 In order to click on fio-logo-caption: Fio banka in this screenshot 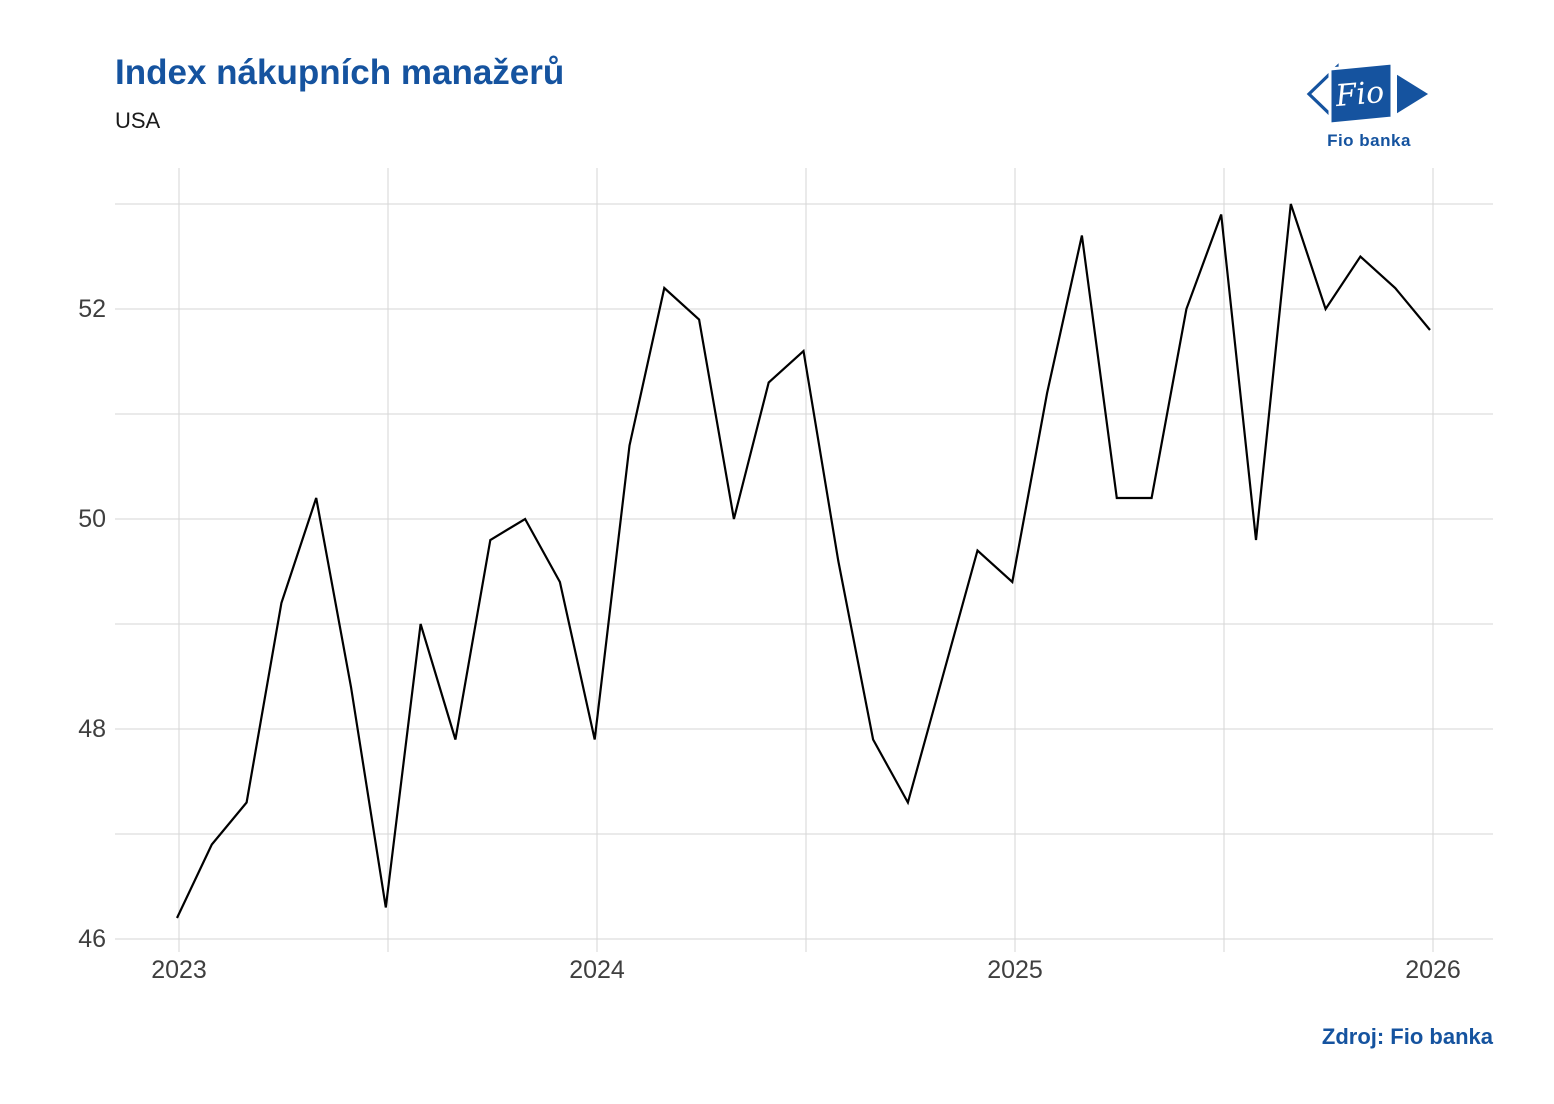, I will do `click(1369, 140)`.